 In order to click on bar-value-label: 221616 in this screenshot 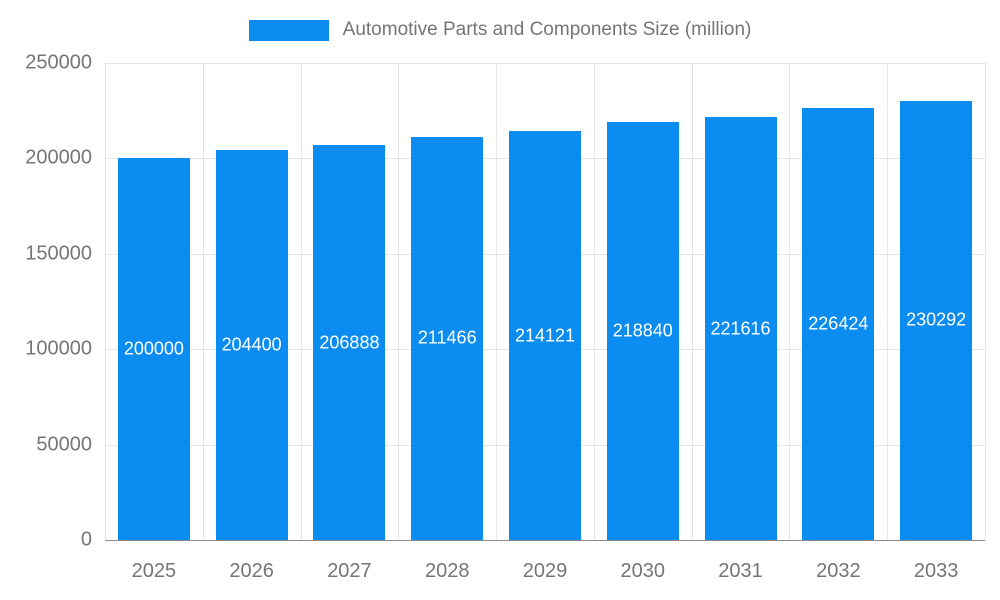, I will do `click(740, 328)`.